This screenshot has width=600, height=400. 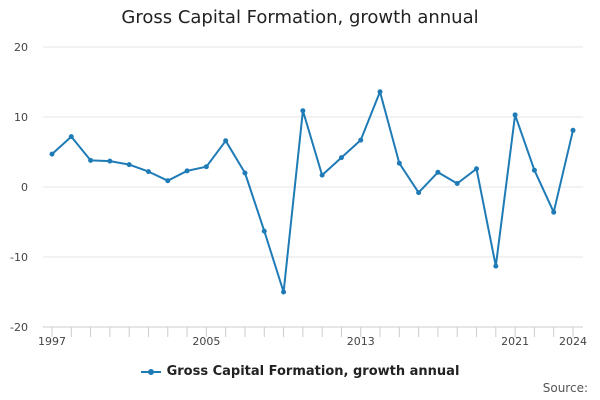 I want to click on chart-title: Gross Capital Formation, growth annual, so click(x=300, y=17).